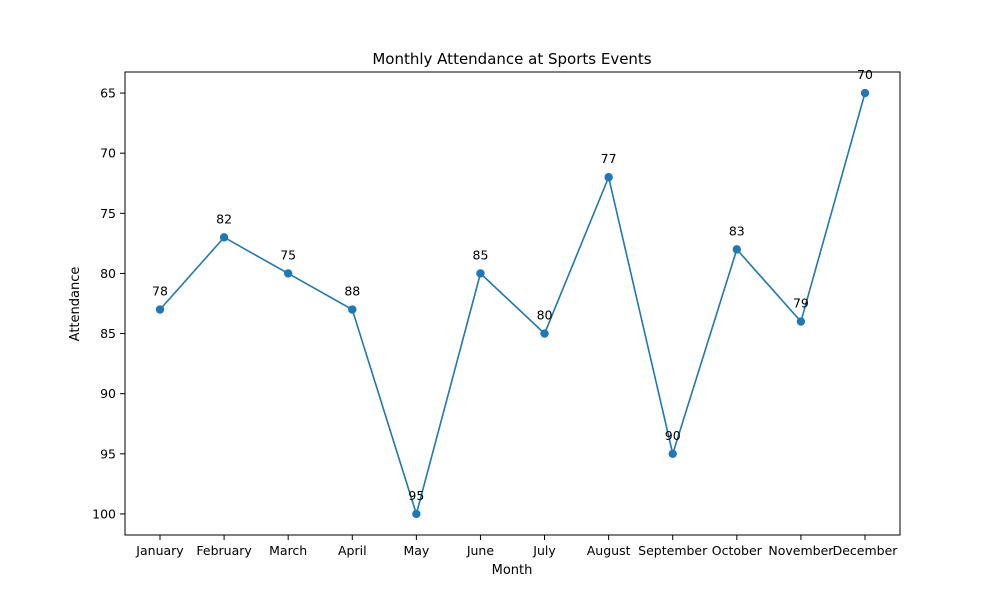  What do you see at coordinates (108, 213) in the screenshot?
I see `y-tick-label: 75` at bounding box center [108, 213].